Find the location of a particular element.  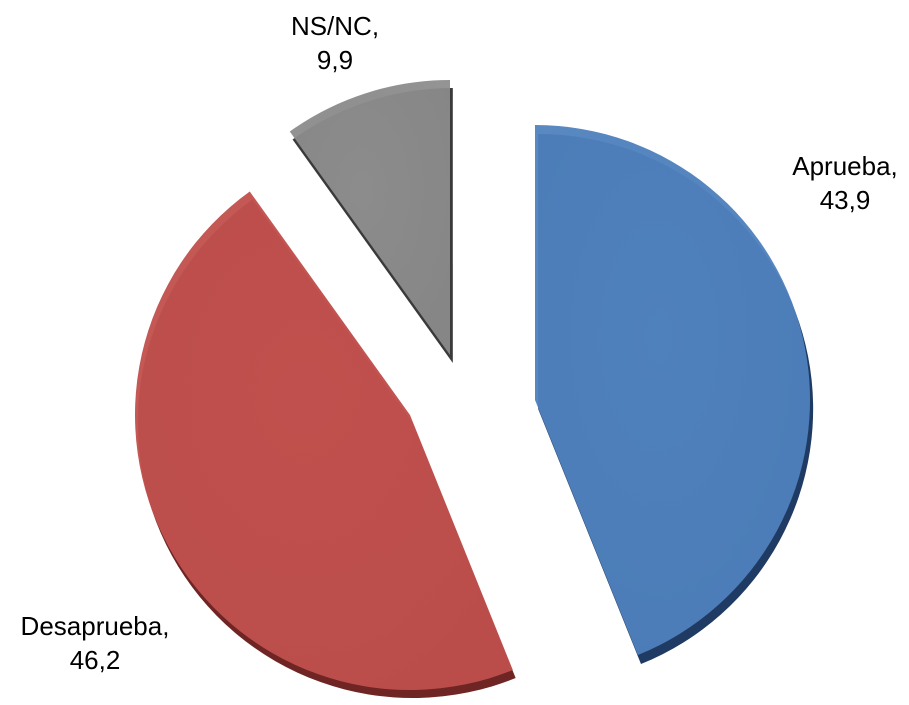

slice-label-desaprueba: Desaprueba, 46,2 is located at coordinates (95, 643).